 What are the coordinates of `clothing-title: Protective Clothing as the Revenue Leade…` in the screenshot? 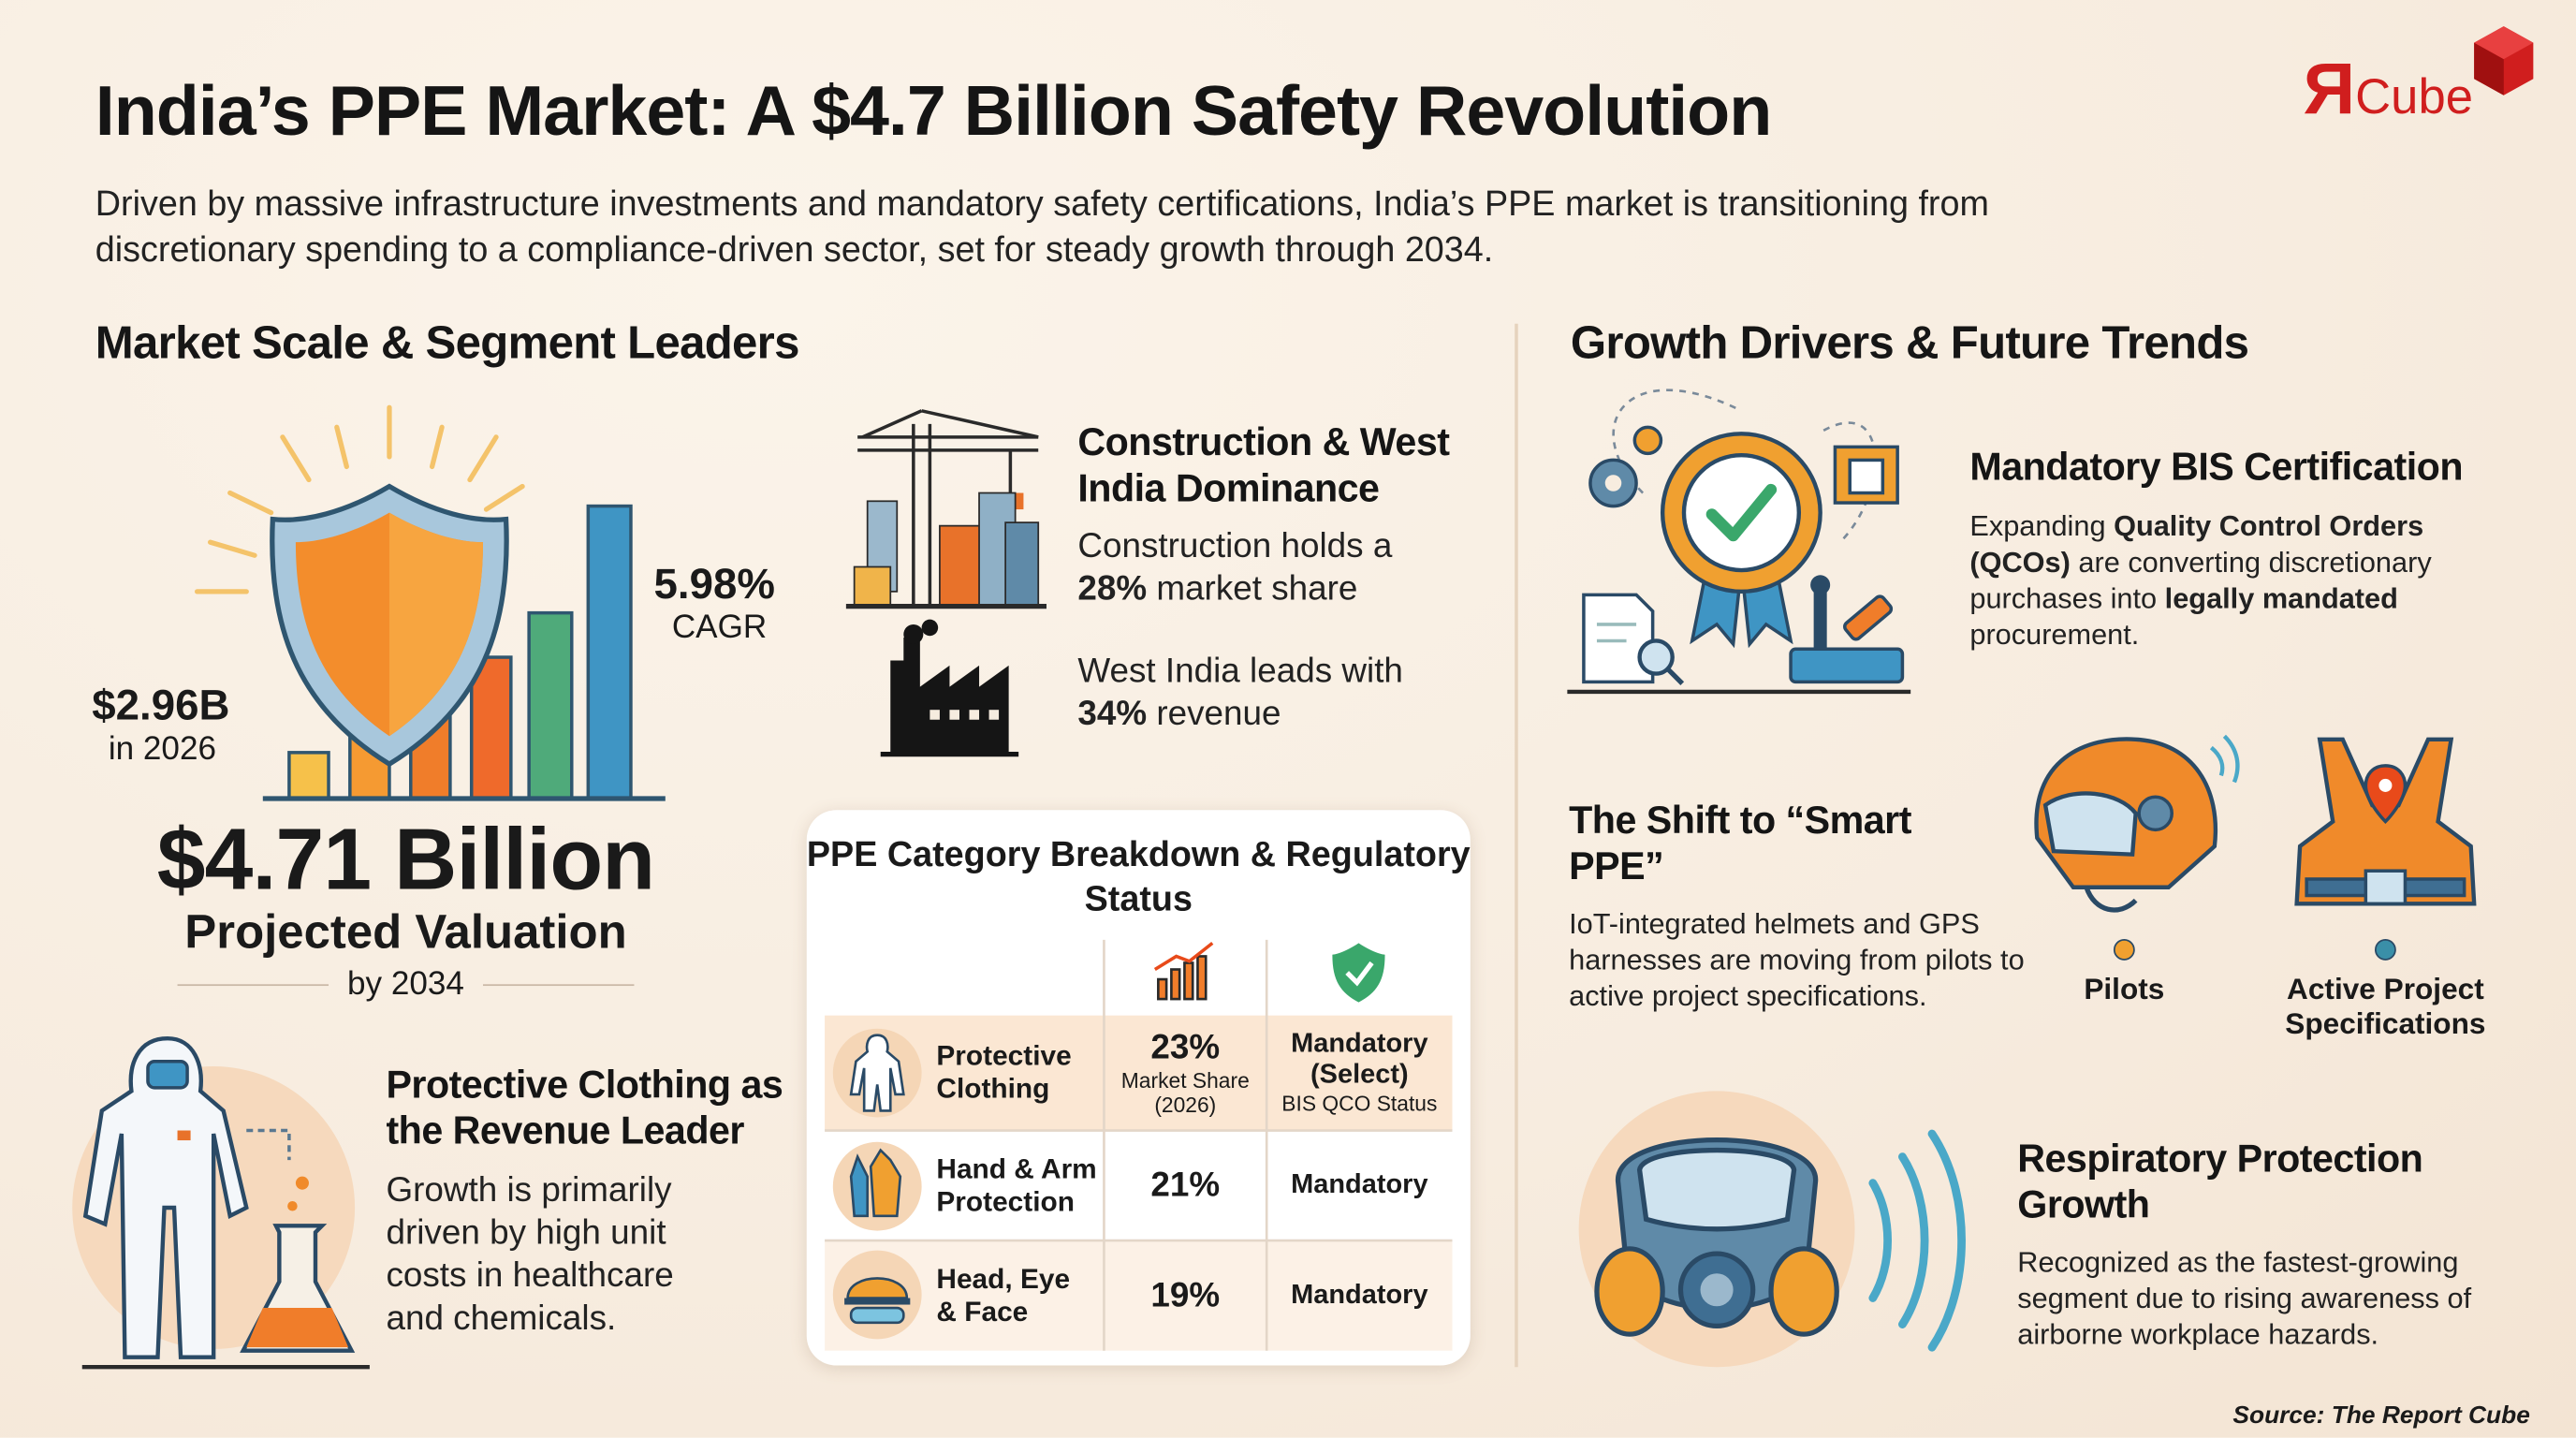 It's located at (584, 1107).